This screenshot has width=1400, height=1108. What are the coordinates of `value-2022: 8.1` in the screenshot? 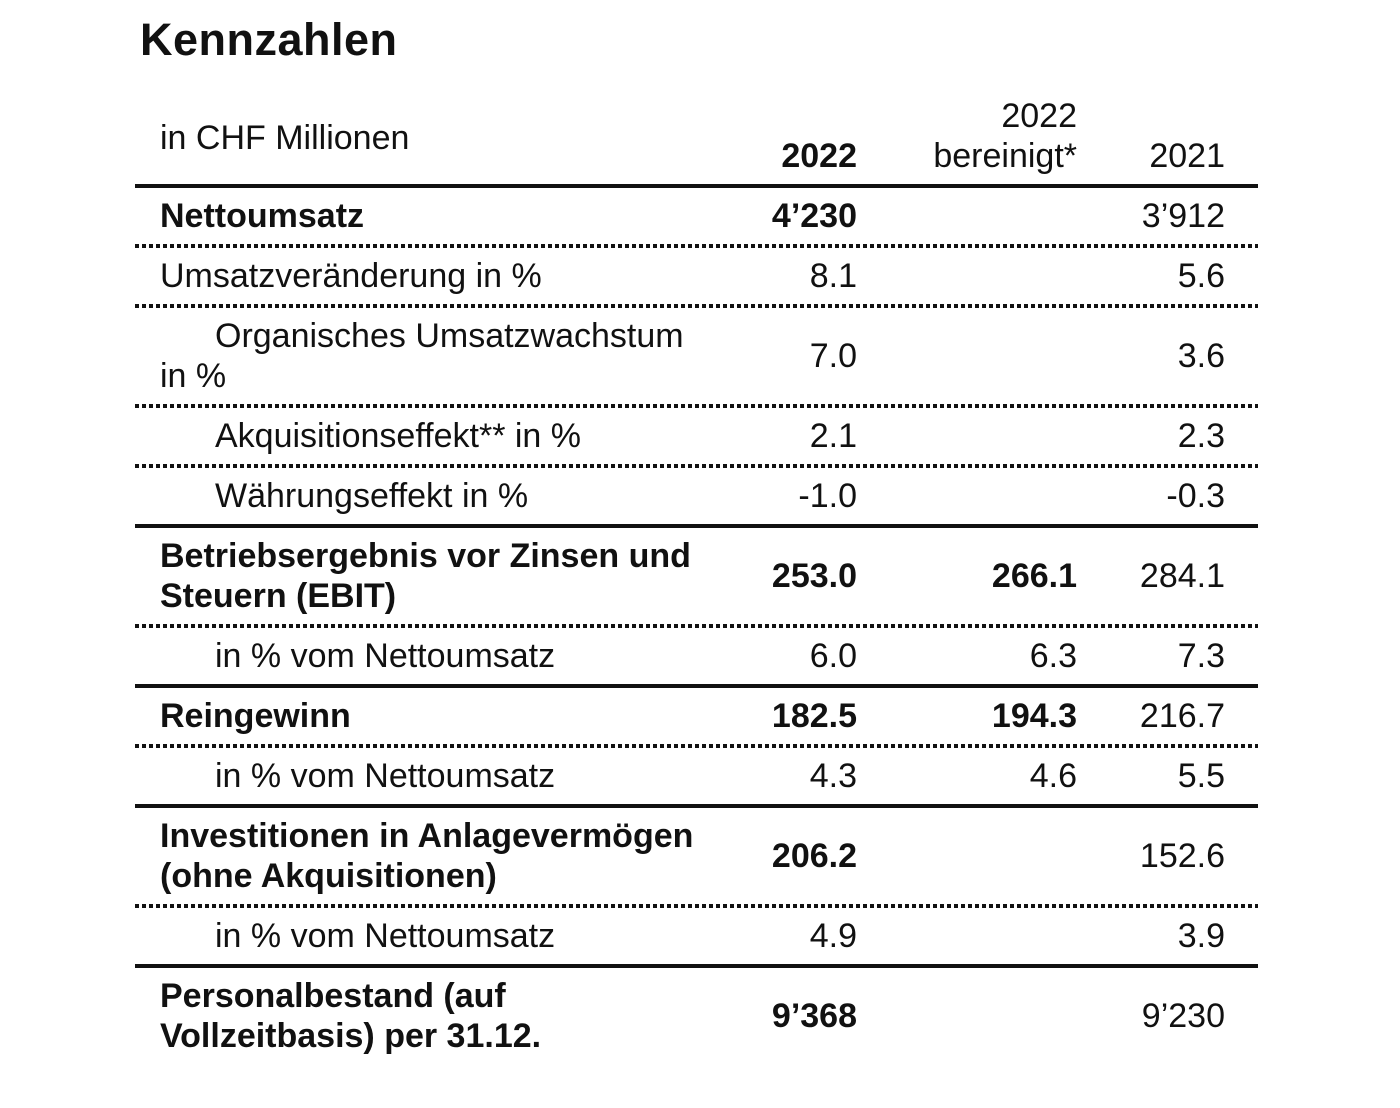 It's located at (833, 276).